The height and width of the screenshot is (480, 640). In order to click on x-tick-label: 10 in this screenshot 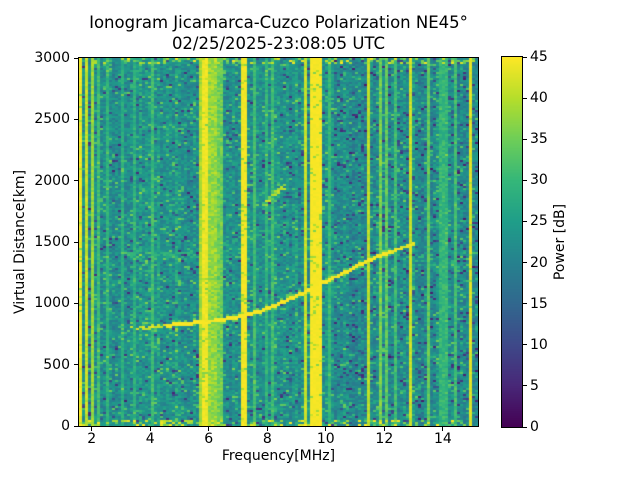, I will do `click(325, 439)`.